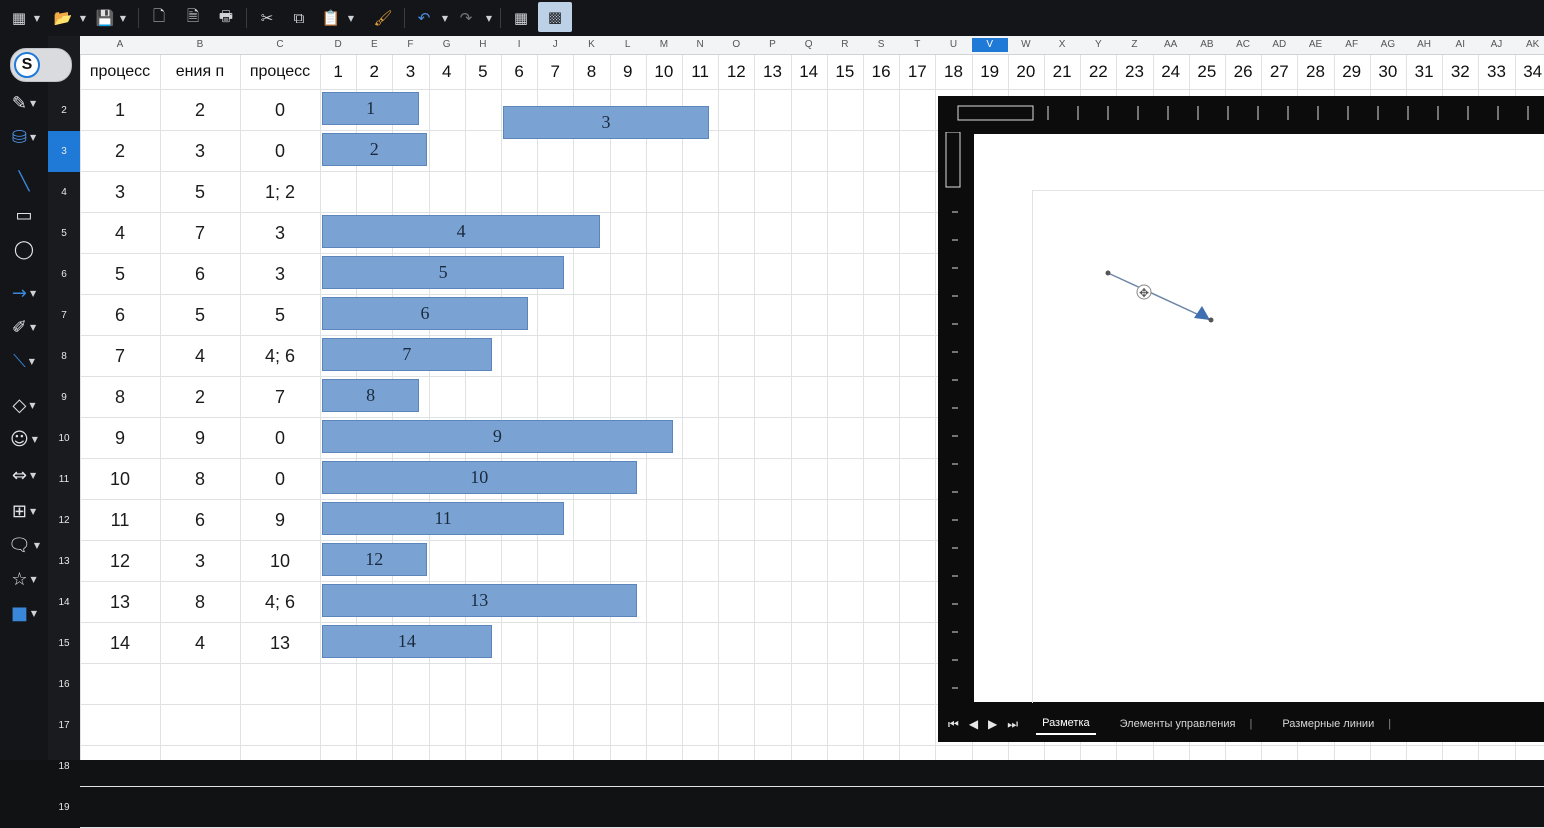 Image resolution: width=1544 pixels, height=828 pixels. I want to click on timeline-header-cell: 28, so click(1315, 71).